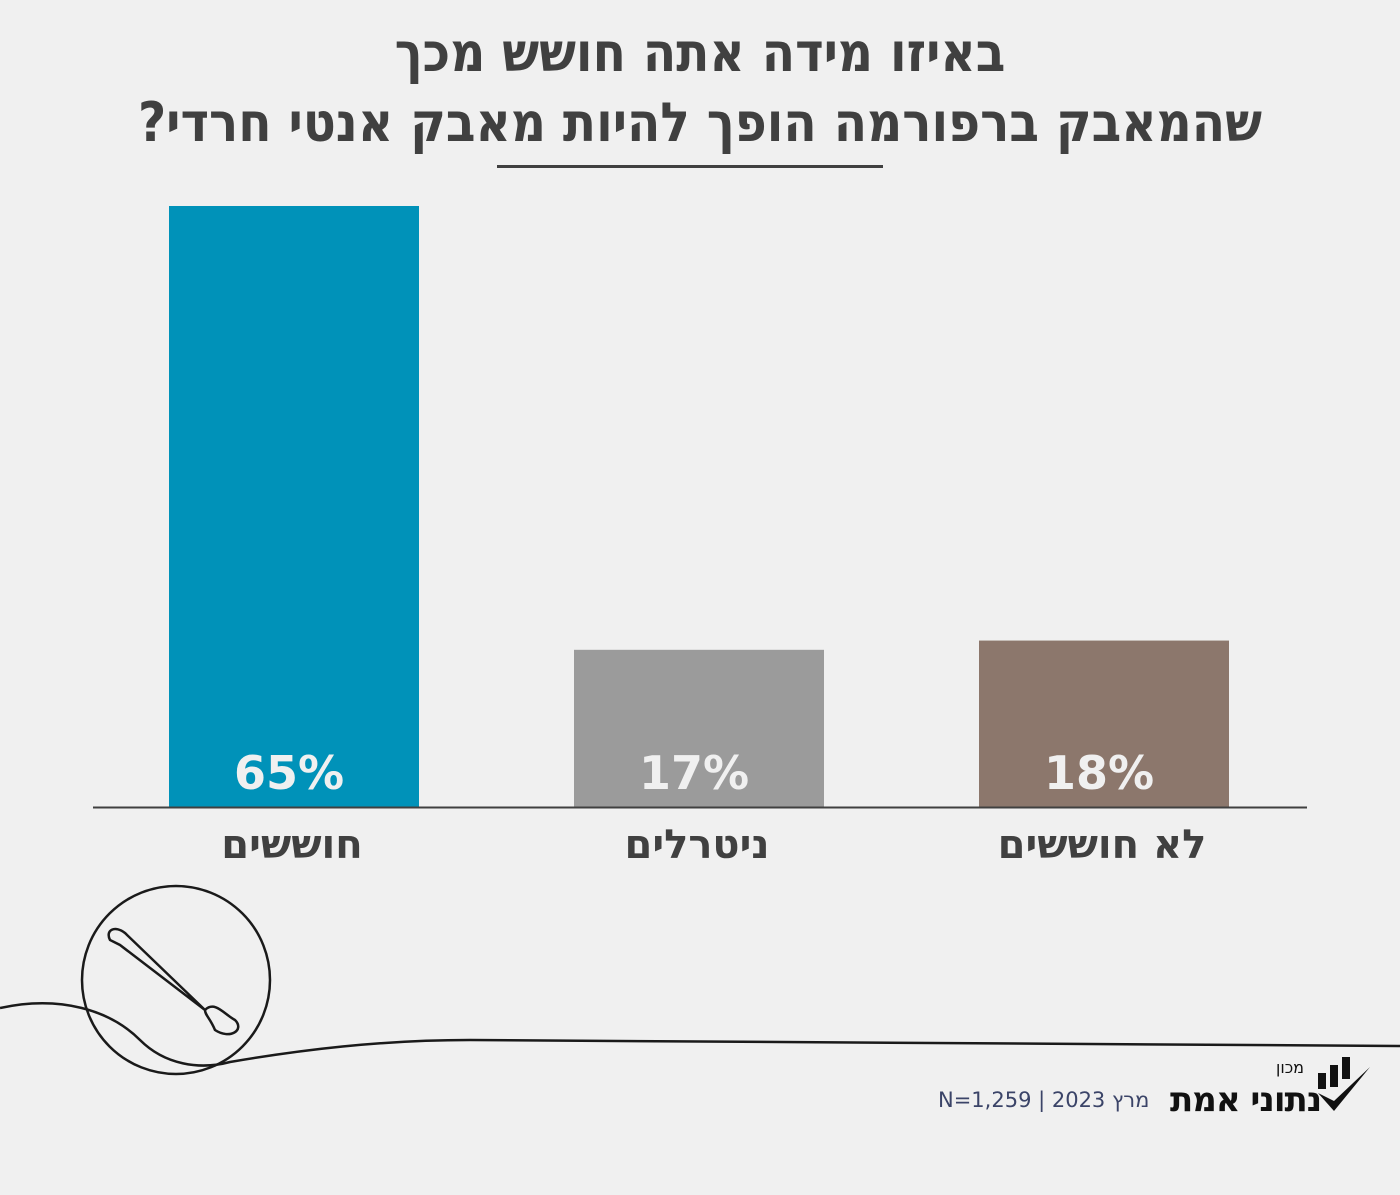  I want to click on data-label-1: 17%, so click(694, 773).